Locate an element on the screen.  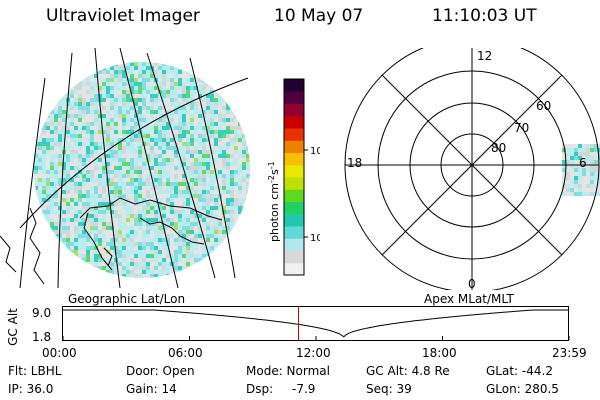
mlat-label-70: 70 is located at coordinates (521, 128).